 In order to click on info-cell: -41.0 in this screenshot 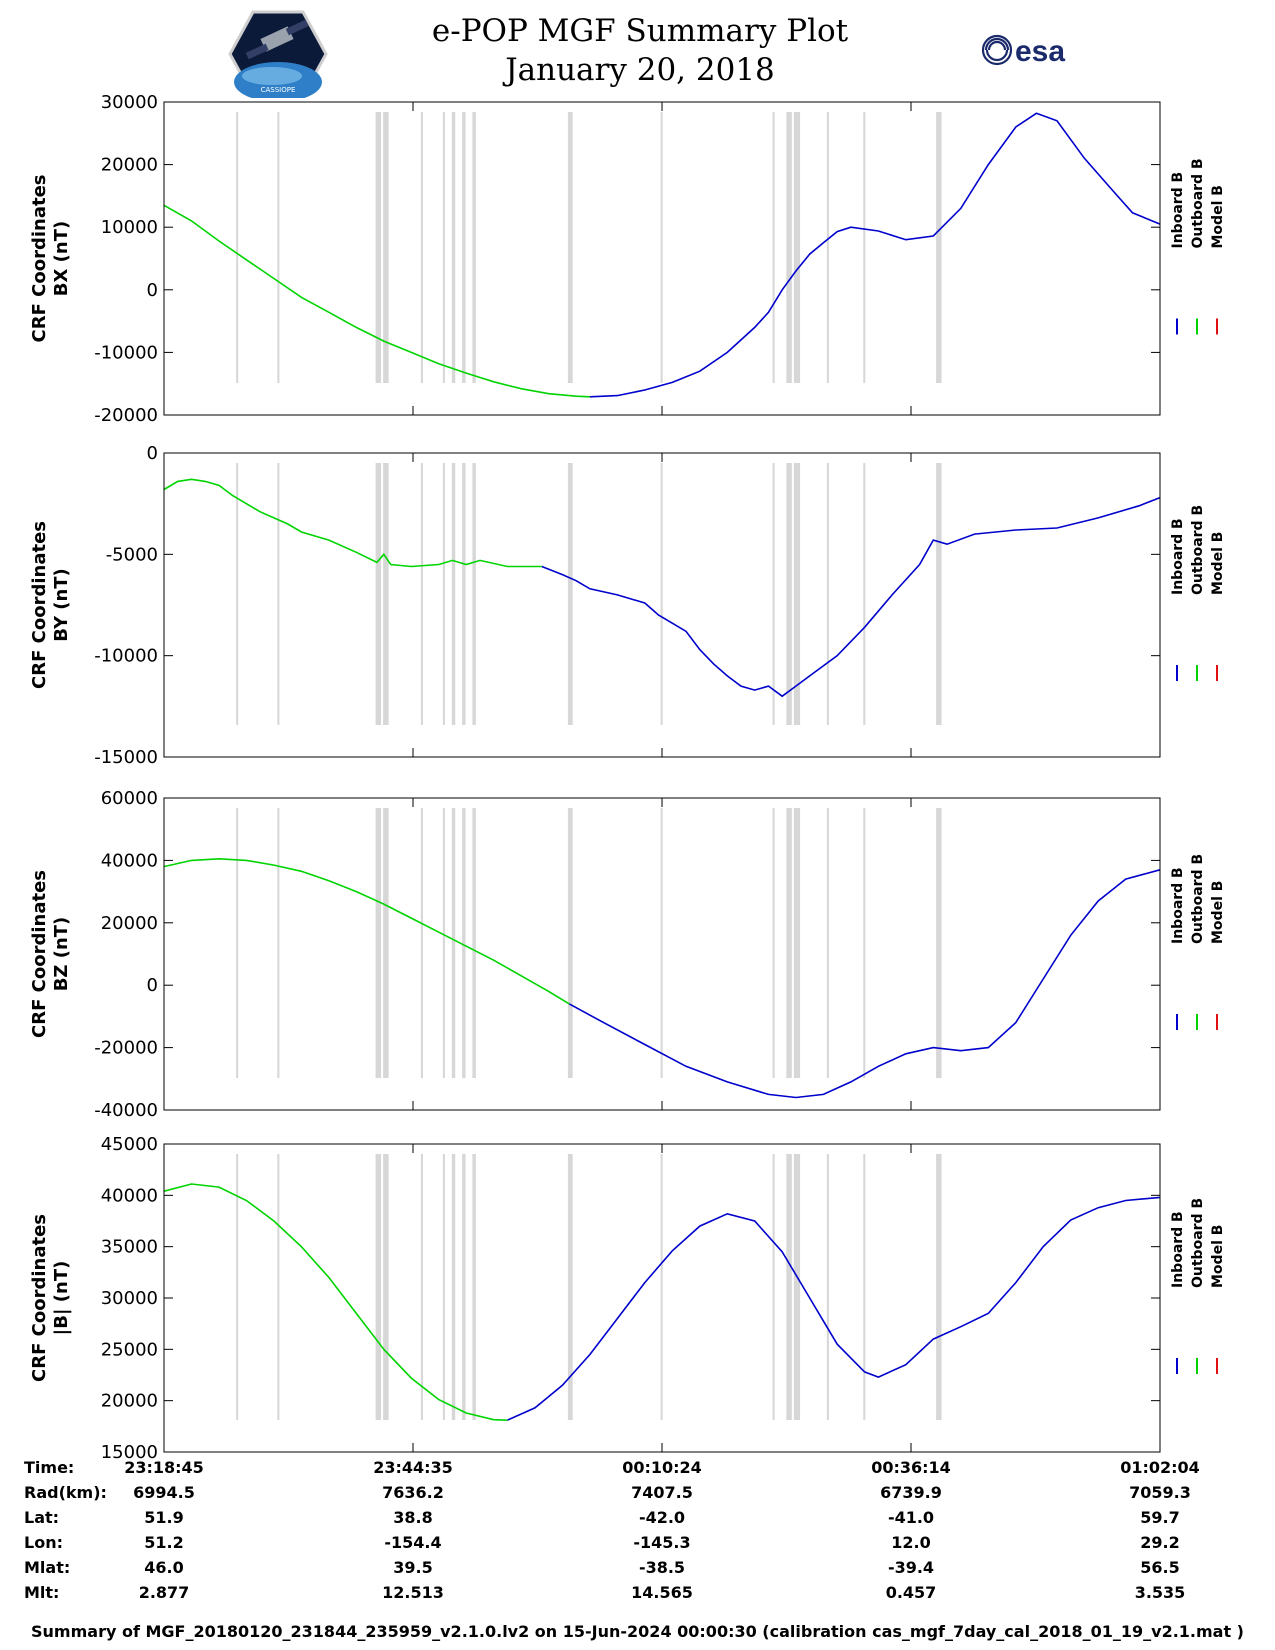, I will do `click(911, 1517)`.